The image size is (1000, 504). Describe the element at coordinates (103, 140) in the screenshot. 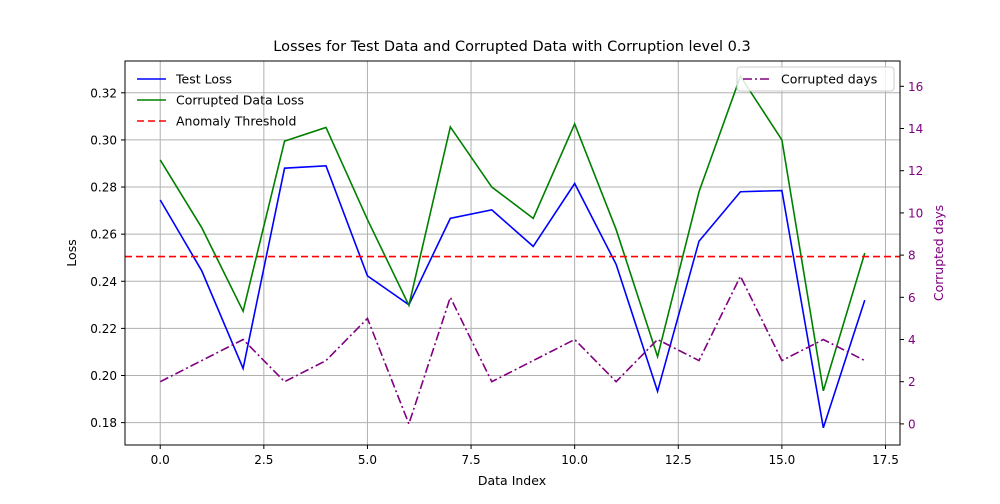

I see `y-tick-label: 0.30` at that location.